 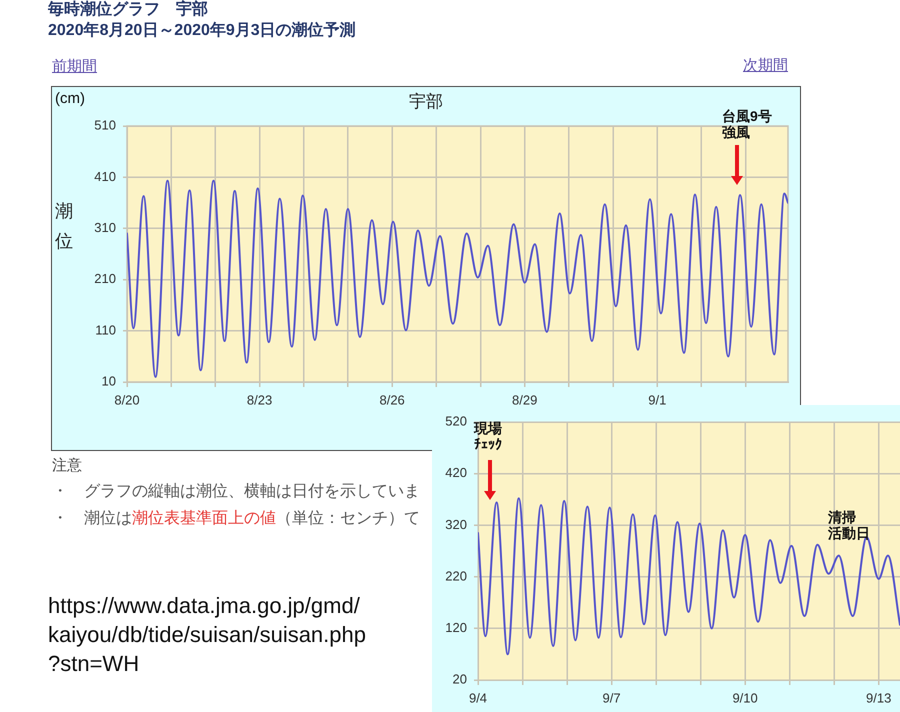 What do you see at coordinates (657, 400) in the screenshot?
I see `x-tick-label: 9/1` at bounding box center [657, 400].